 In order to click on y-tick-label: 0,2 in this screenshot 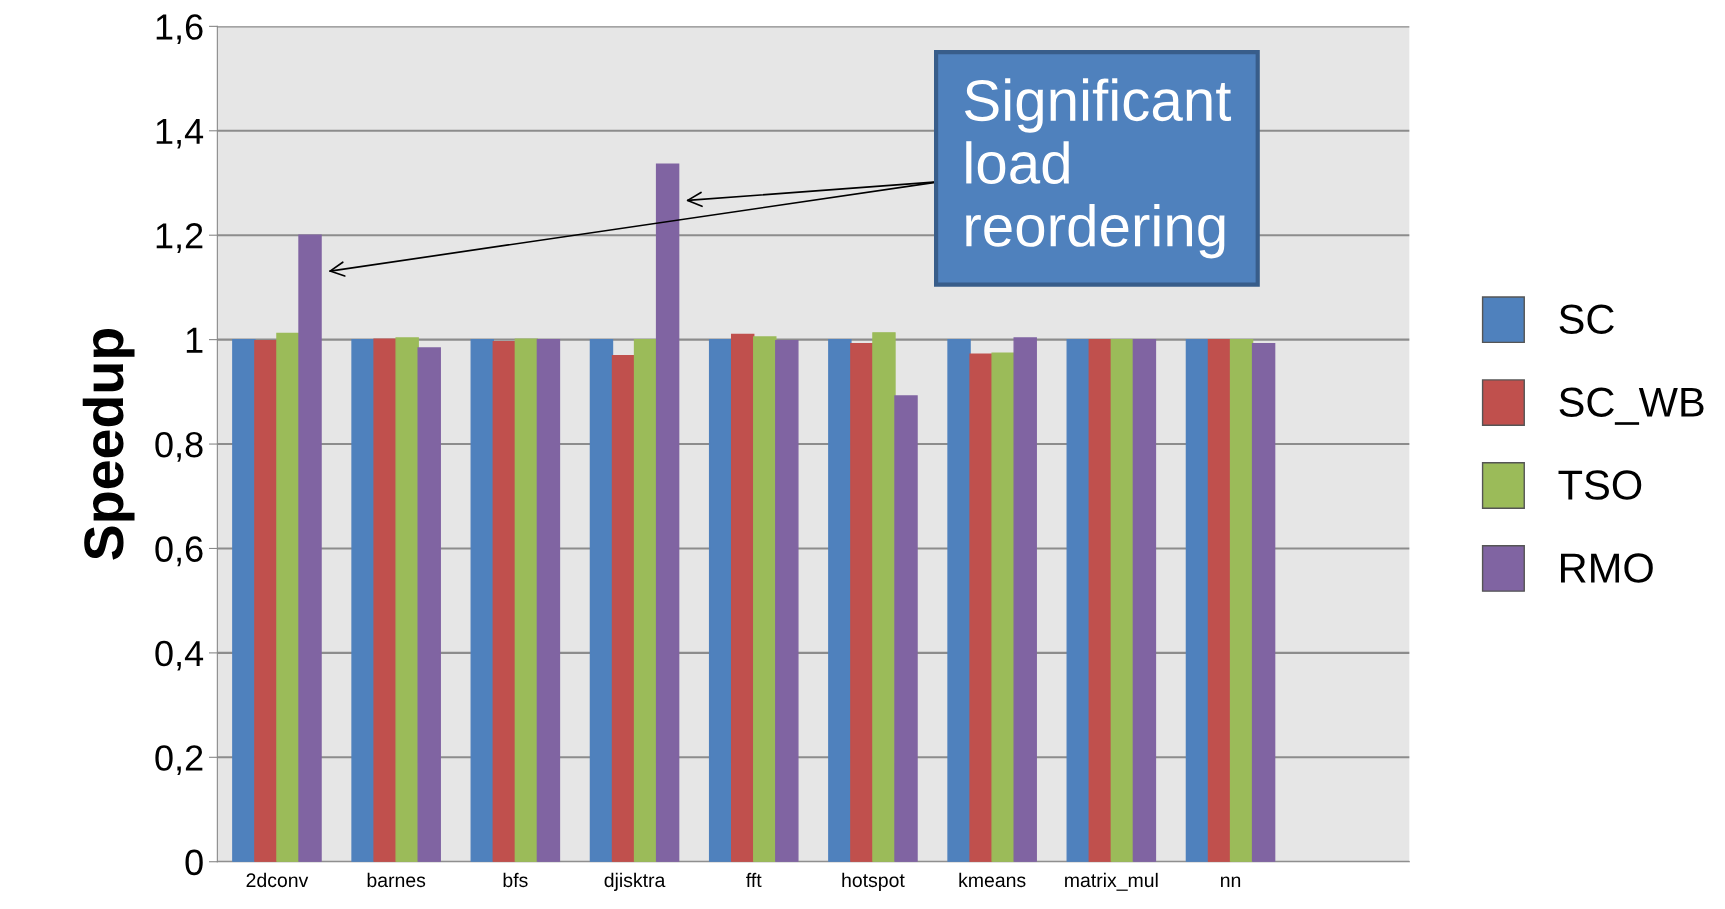, I will do `click(179, 760)`.